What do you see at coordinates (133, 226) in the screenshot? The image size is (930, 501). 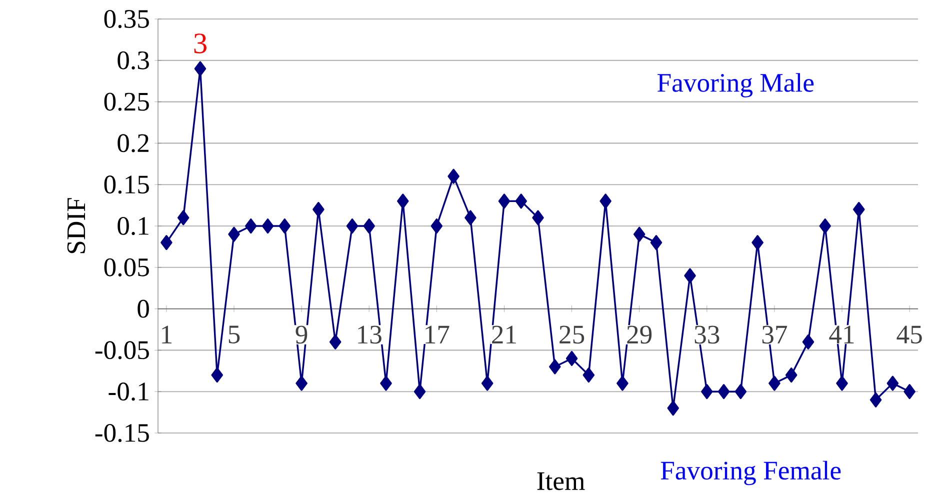 I see `y-tick-label: 0.1` at bounding box center [133, 226].